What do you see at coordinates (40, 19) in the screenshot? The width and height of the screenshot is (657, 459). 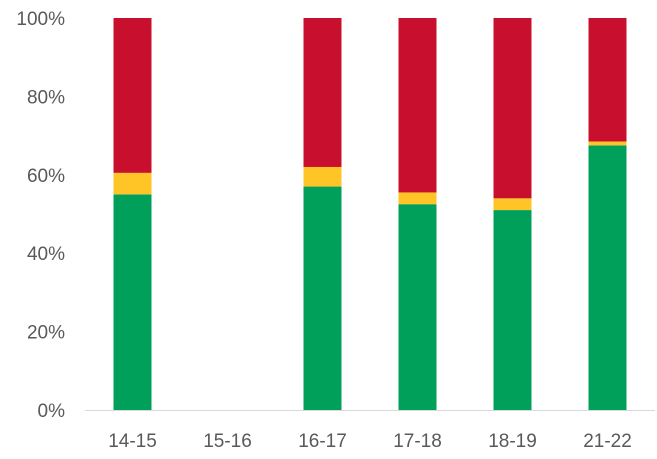 I see `y-tick-label: 100%` at bounding box center [40, 19].